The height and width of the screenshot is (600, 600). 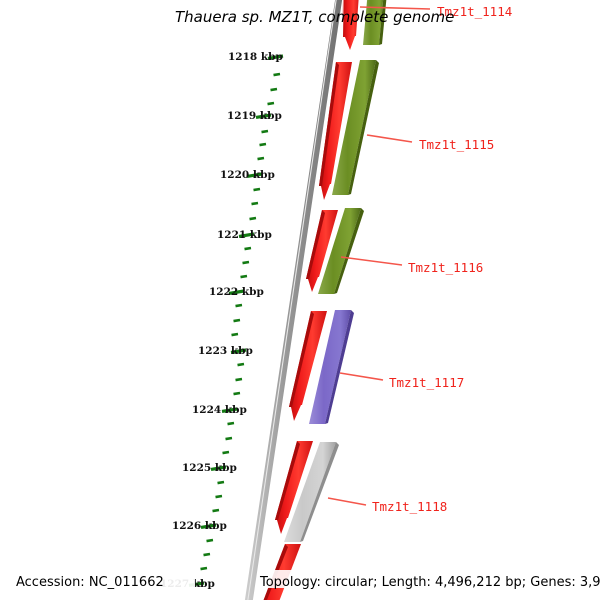 What do you see at coordinates (426, 382) in the screenshot?
I see `gene-label-tmz1t_1117: Tmz1t_1117` at bounding box center [426, 382].